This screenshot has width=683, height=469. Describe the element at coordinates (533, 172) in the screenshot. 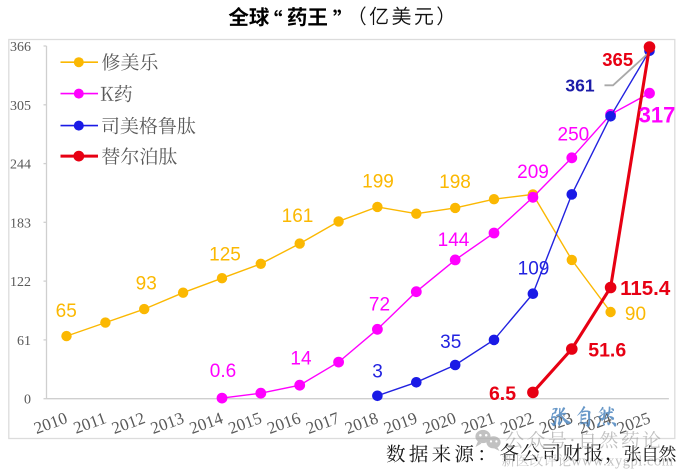

I see `svg-text: 209` at that location.